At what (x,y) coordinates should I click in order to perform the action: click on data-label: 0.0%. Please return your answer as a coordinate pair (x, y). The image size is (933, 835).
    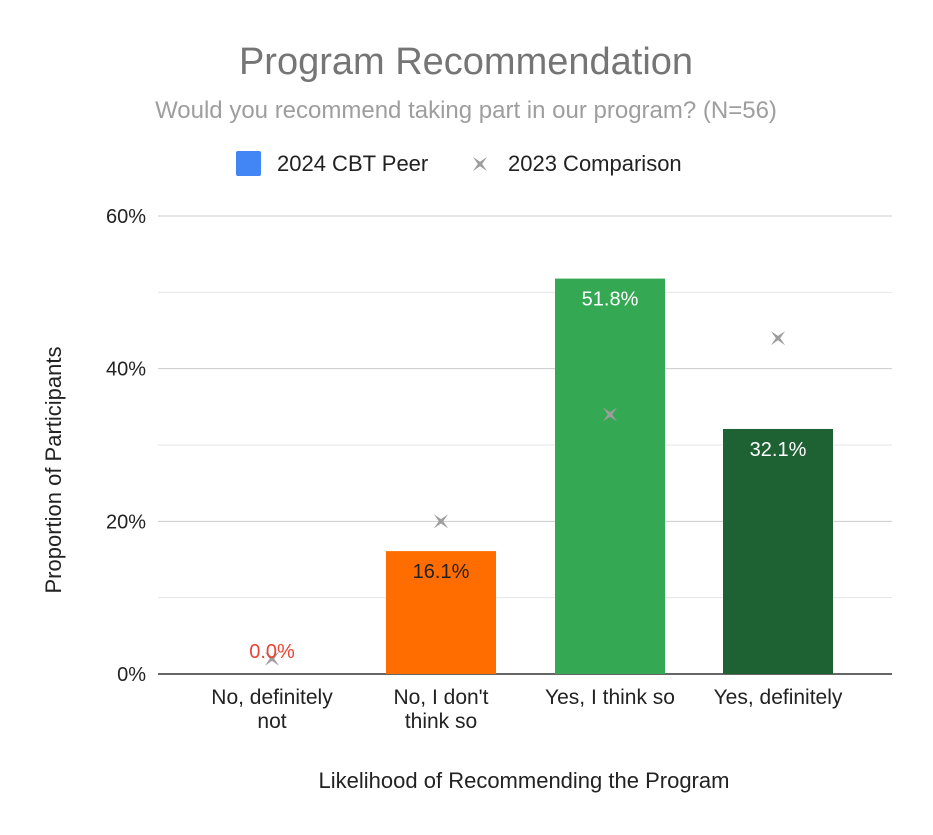
    Looking at the image, I should click on (272, 652).